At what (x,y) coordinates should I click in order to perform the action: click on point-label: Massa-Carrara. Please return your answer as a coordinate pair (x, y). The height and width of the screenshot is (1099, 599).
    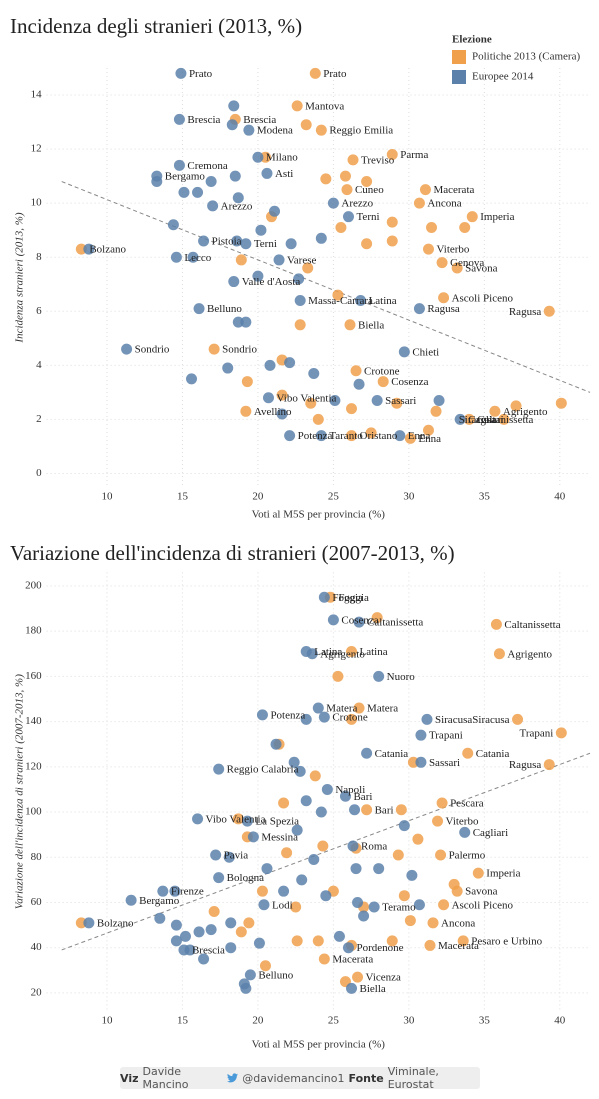
    Looking at the image, I should click on (340, 301).